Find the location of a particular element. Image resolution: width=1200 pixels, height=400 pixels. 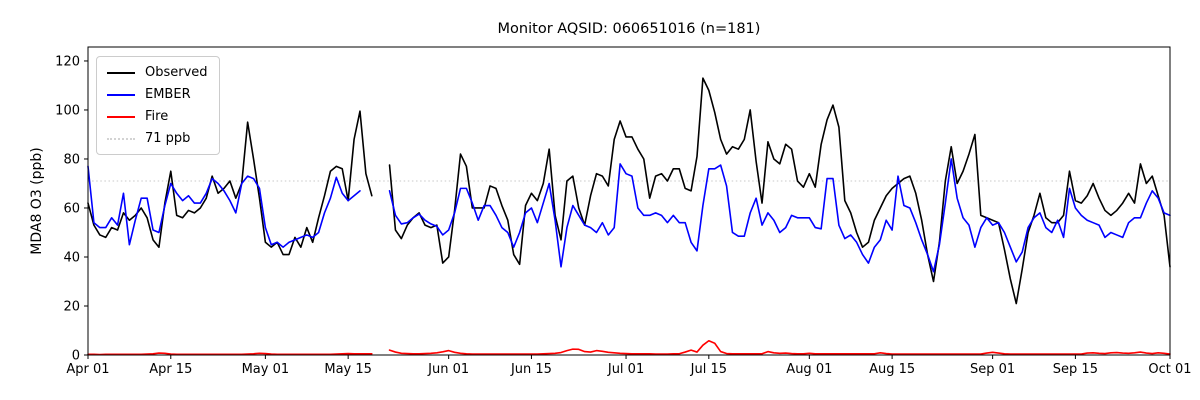

x-tick-label: Oct 01 is located at coordinates (1169, 369).